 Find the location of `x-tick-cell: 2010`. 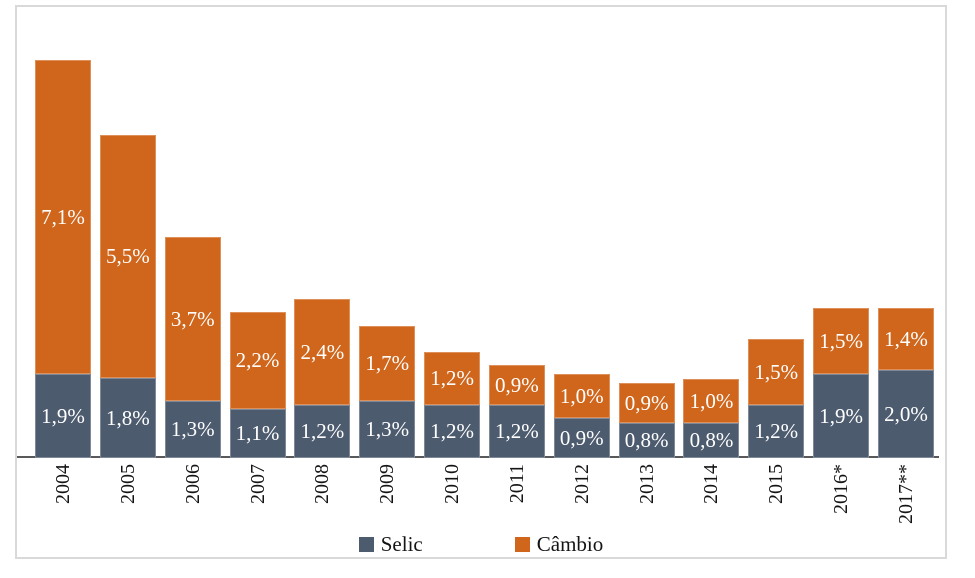

x-tick-cell: 2010 is located at coordinates (452, 495).